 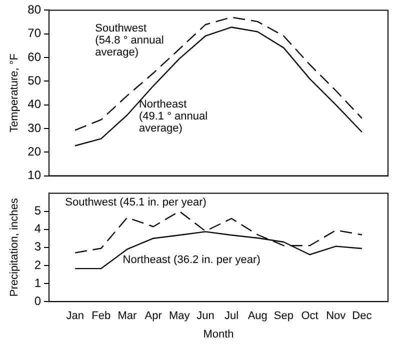 What do you see at coordinates (162, 104) in the screenshot?
I see `series-label: Northeast` at bounding box center [162, 104].